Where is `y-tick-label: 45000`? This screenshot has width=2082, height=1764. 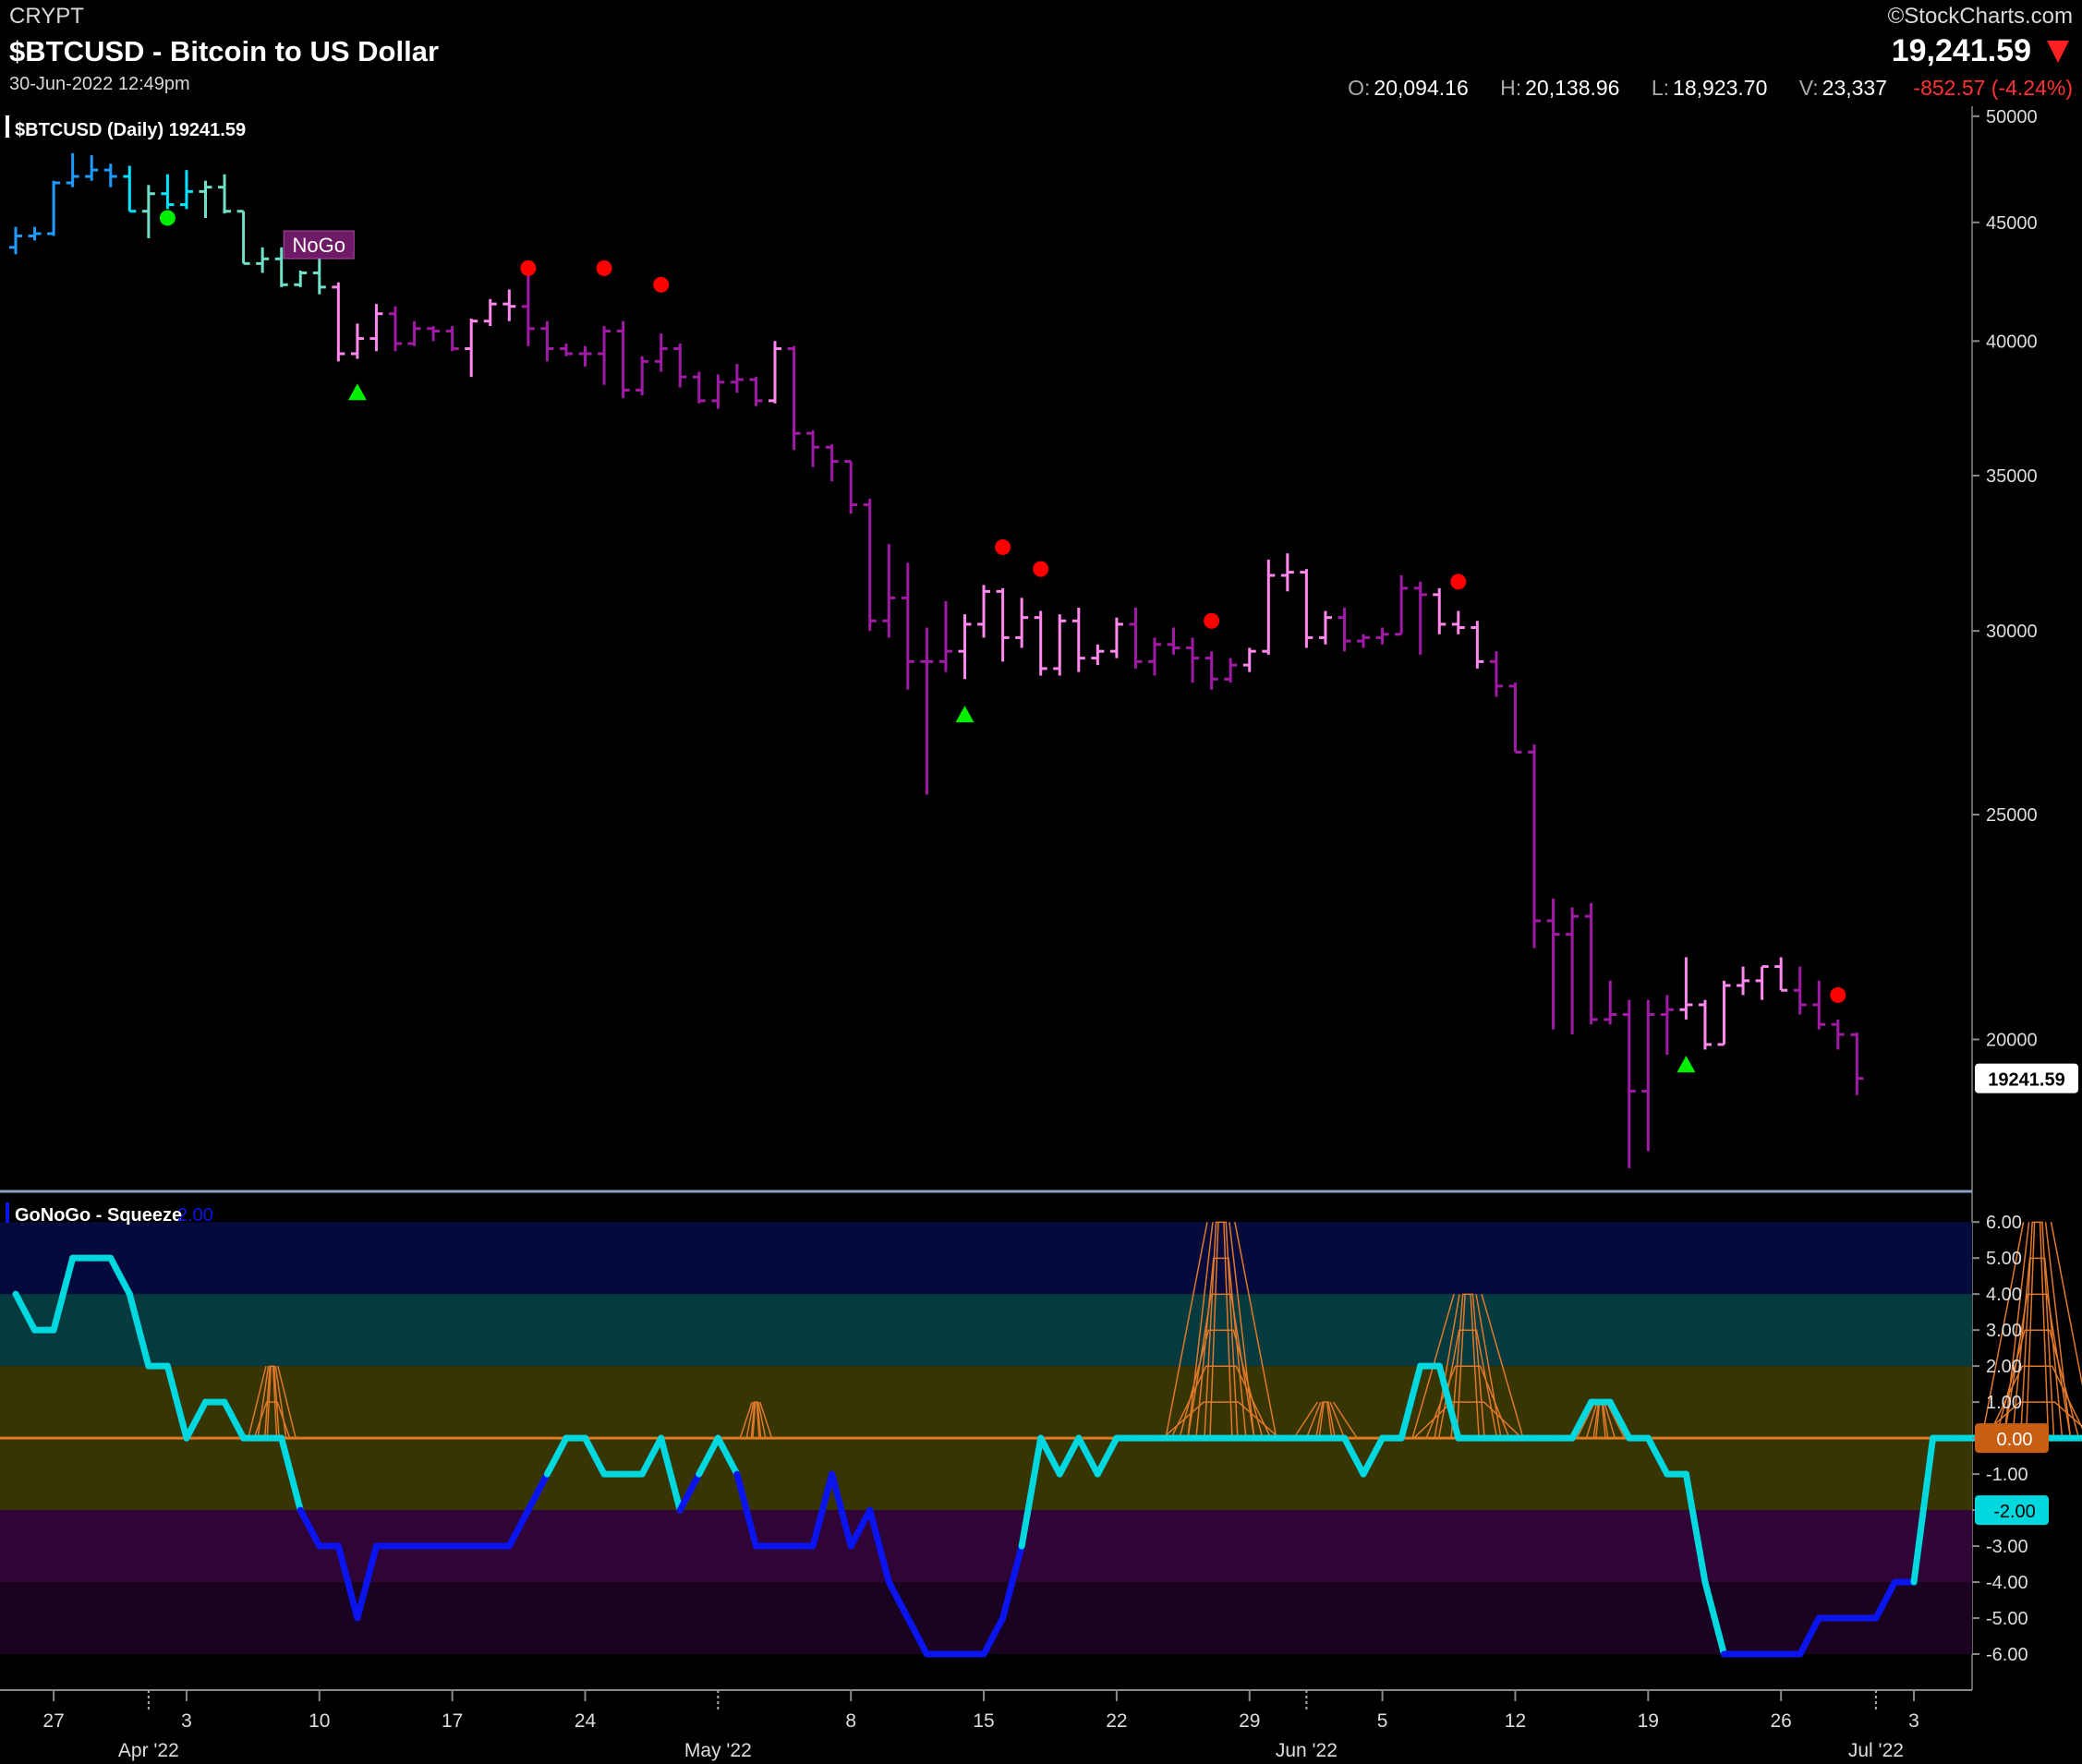 y-tick-label: 45000 is located at coordinates (2012, 223).